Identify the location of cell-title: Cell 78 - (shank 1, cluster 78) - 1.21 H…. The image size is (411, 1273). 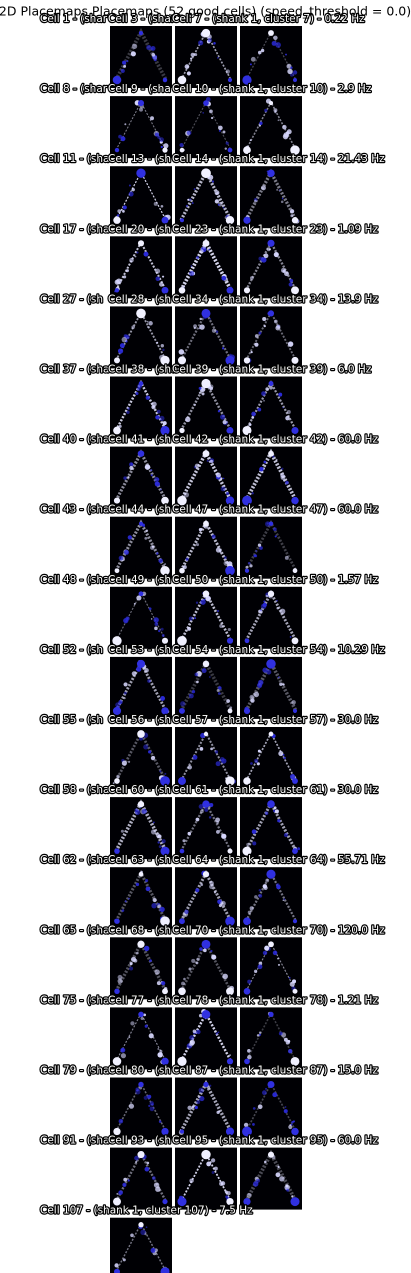
(275, 1000).